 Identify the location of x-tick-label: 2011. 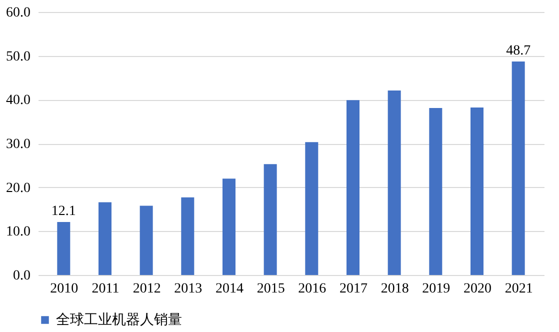
(106, 289).